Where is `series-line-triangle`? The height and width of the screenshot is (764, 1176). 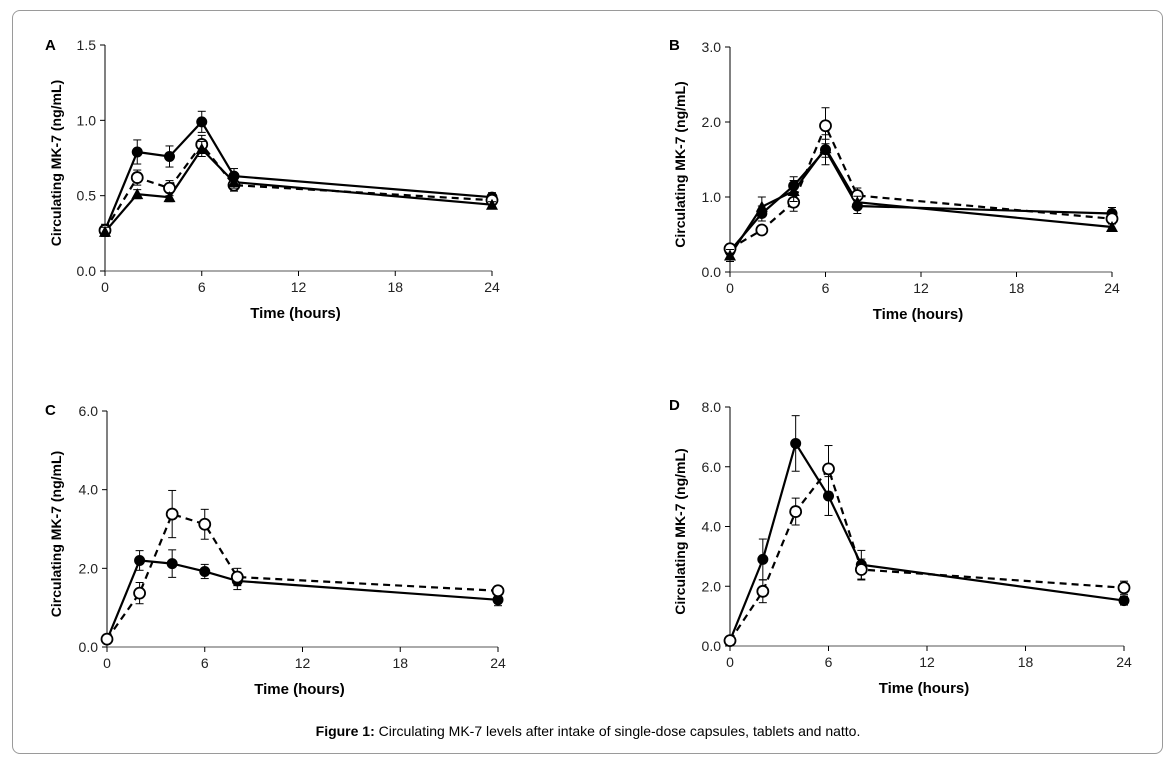
series-line-triangle is located at coordinates (298, 190).